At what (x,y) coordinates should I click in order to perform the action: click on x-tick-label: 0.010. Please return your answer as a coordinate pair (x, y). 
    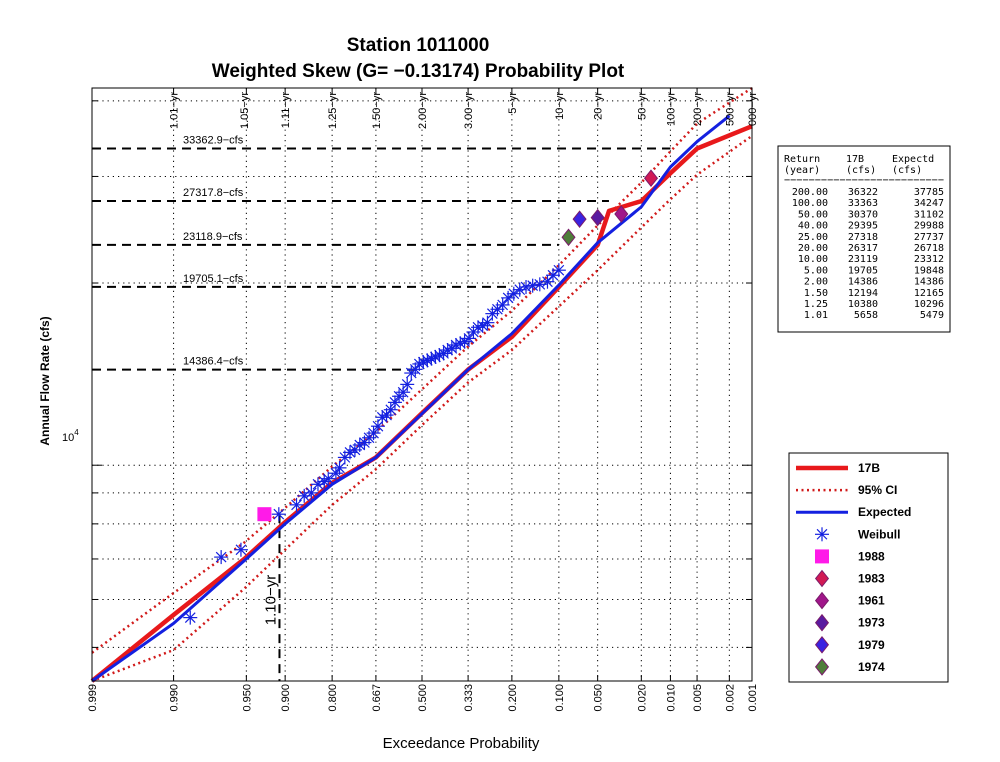
    Looking at the image, I should click on (671, 698).